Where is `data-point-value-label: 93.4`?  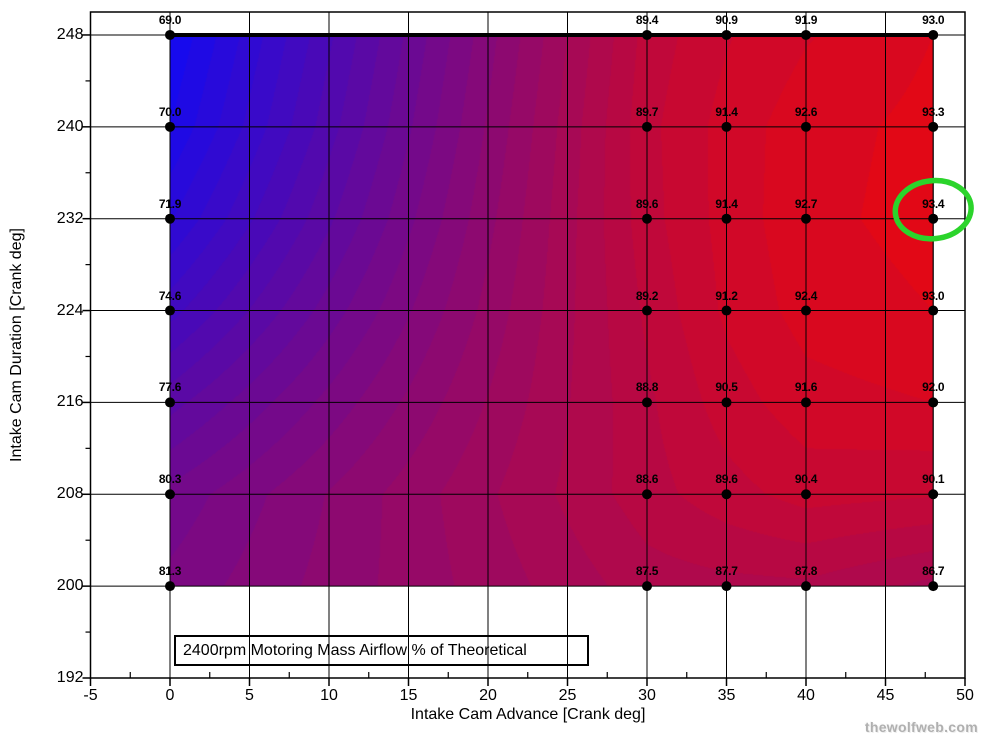 data-point-value-label: 93.4 is located at coordinates (933, 203).